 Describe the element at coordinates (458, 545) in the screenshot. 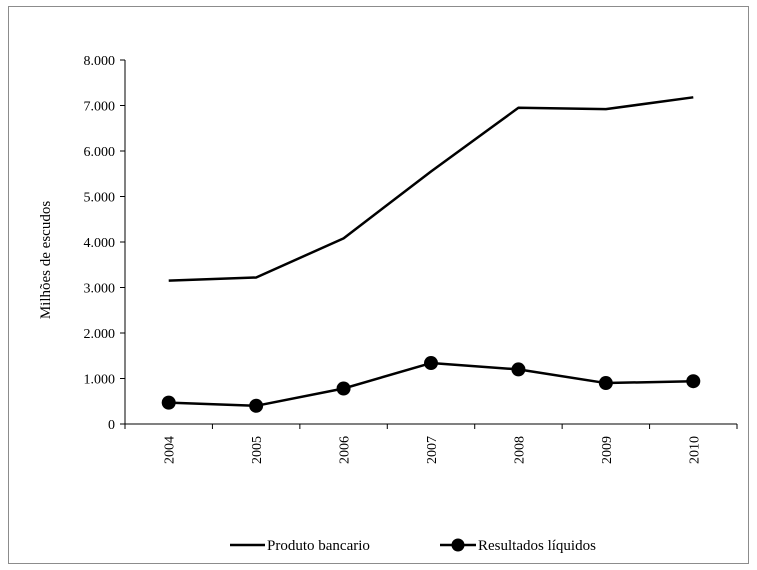

I see `legend-marker-resultados-liquidos` at that location.